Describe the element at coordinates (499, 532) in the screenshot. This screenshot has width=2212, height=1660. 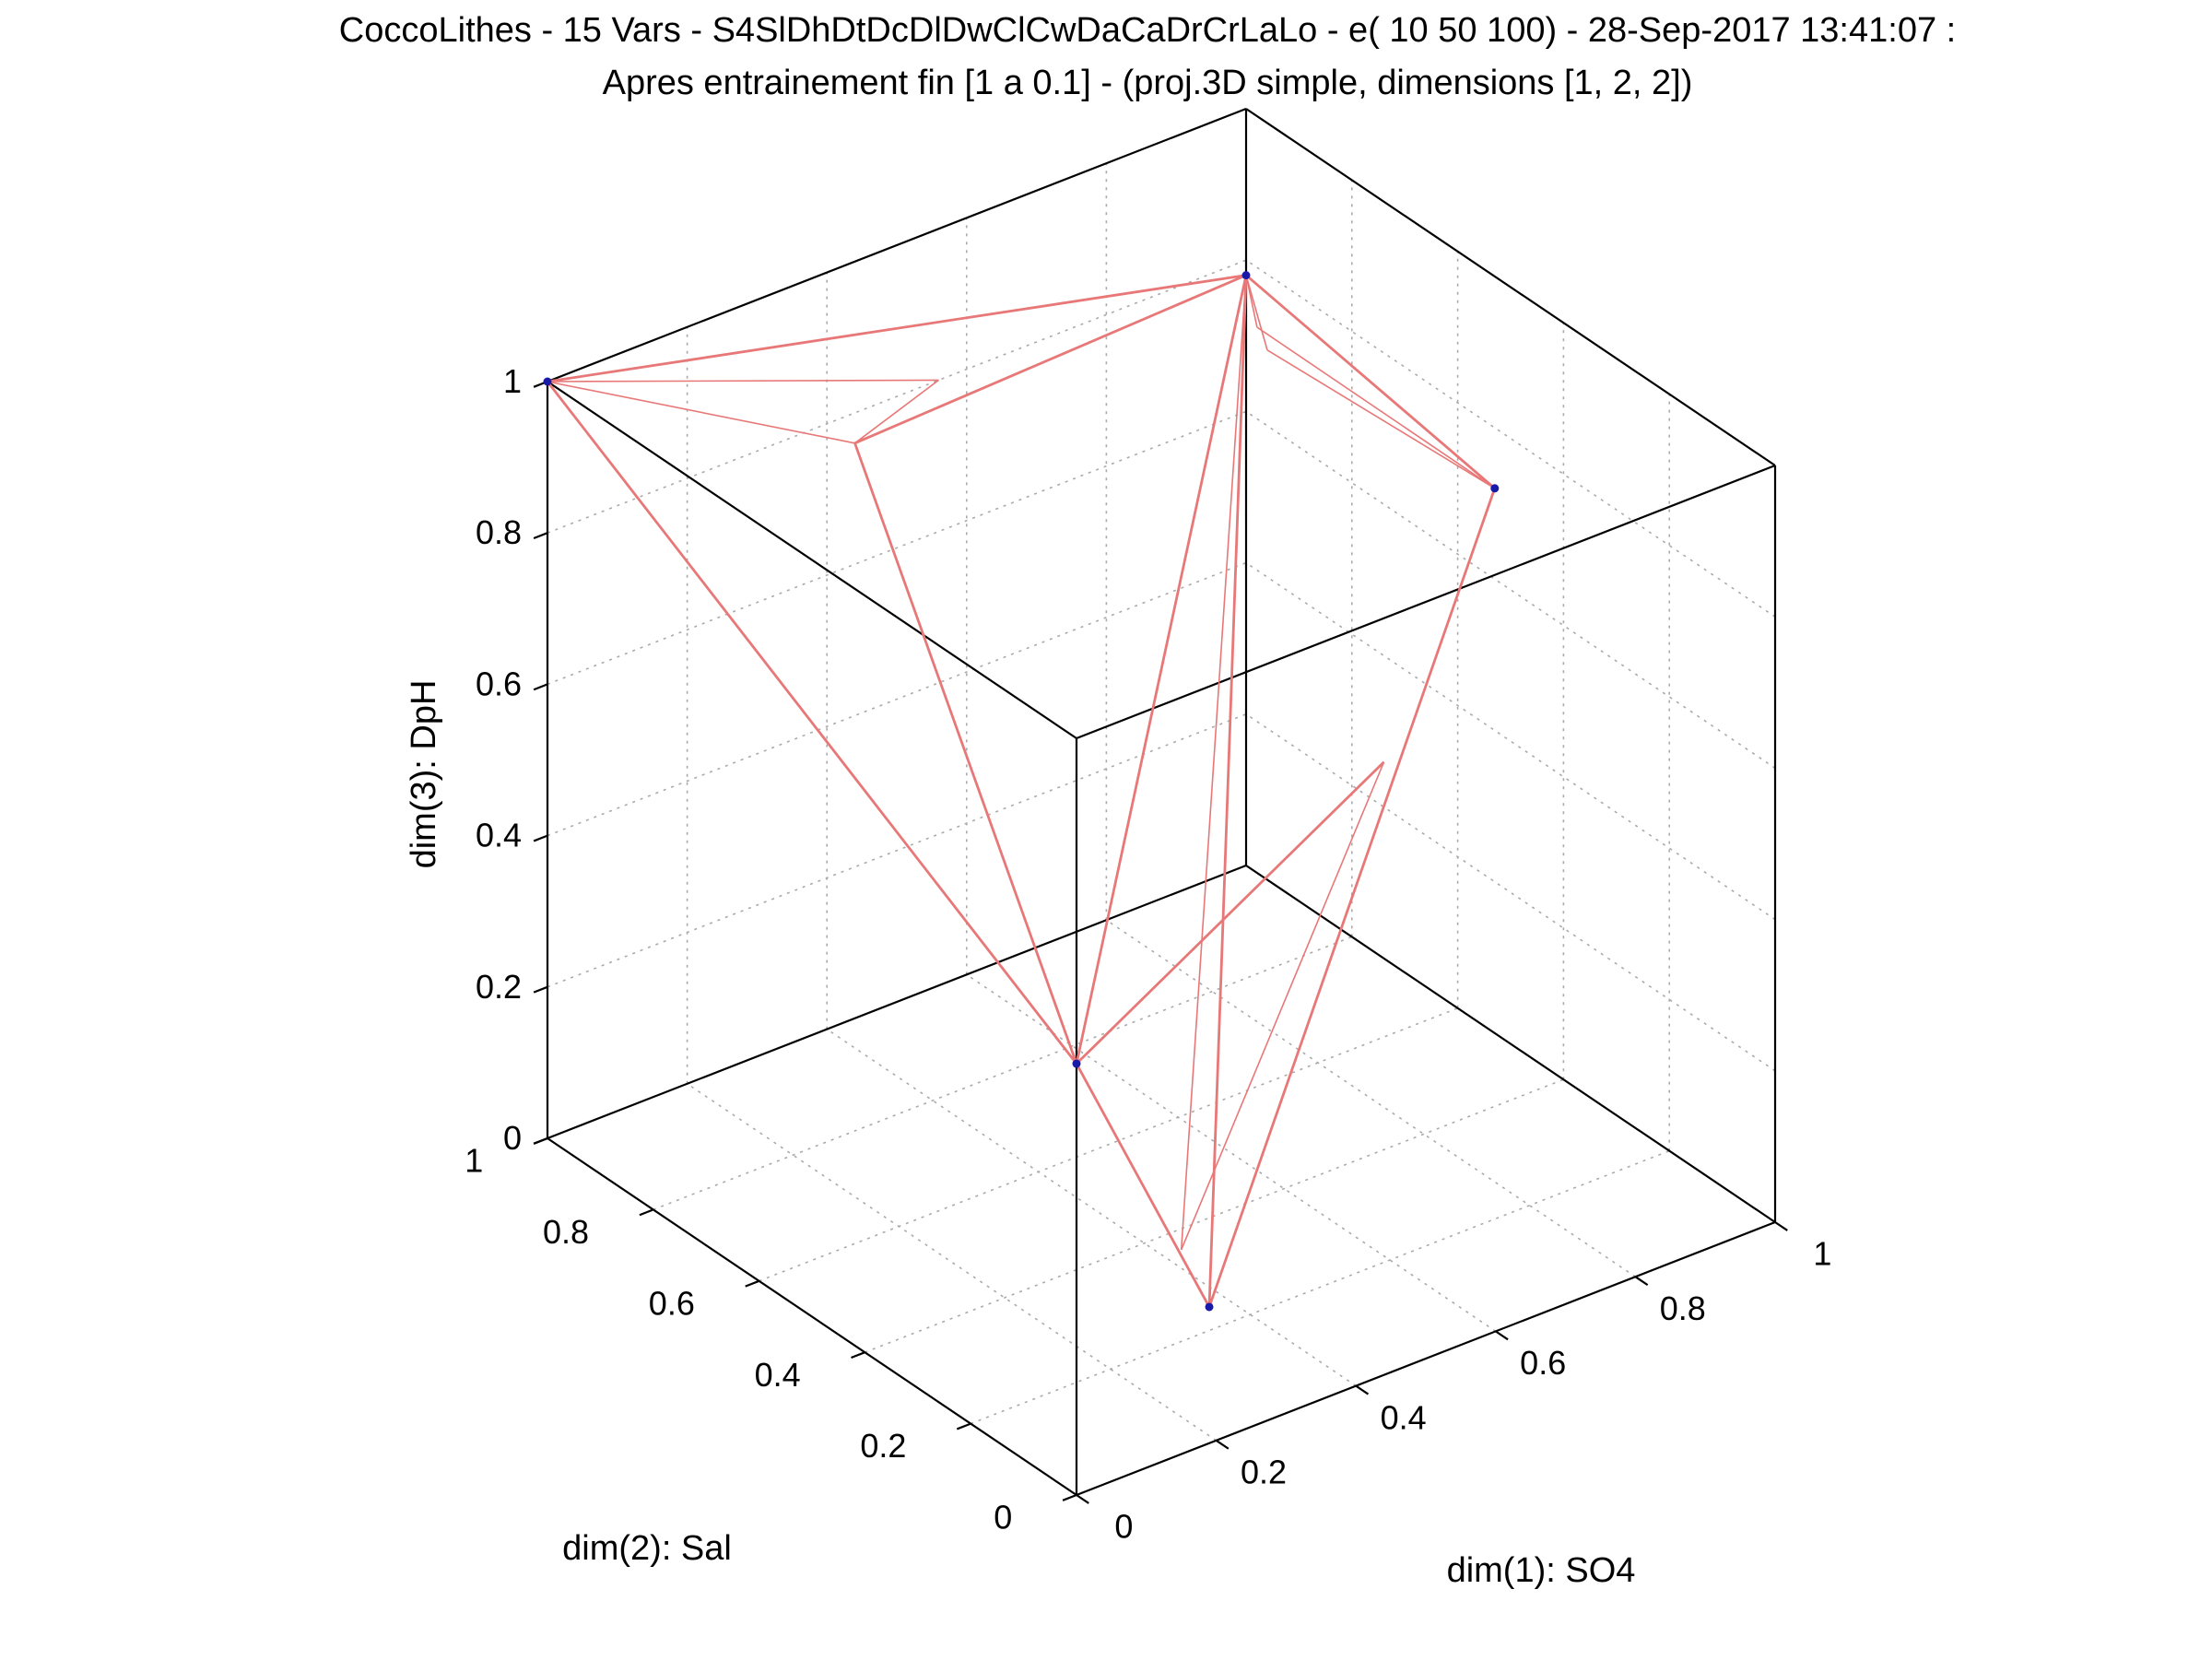
I see `z-tick-label: 0.8` at that location.